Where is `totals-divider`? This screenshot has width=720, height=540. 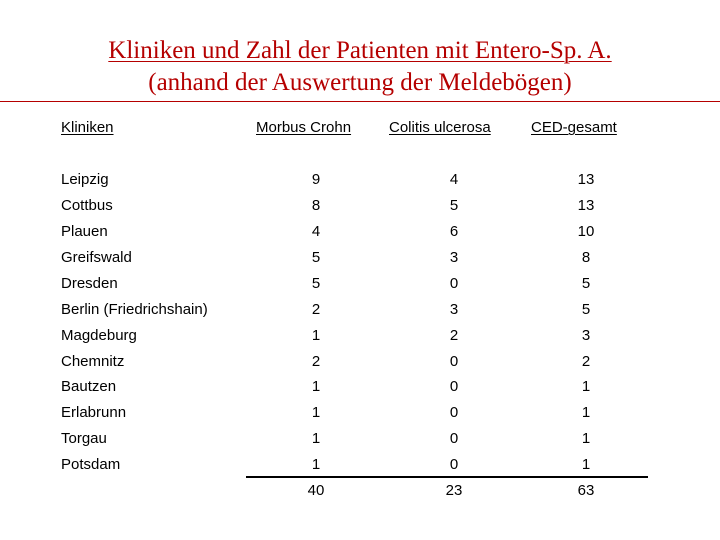 totals-divider is located at coordinates (447, 477).